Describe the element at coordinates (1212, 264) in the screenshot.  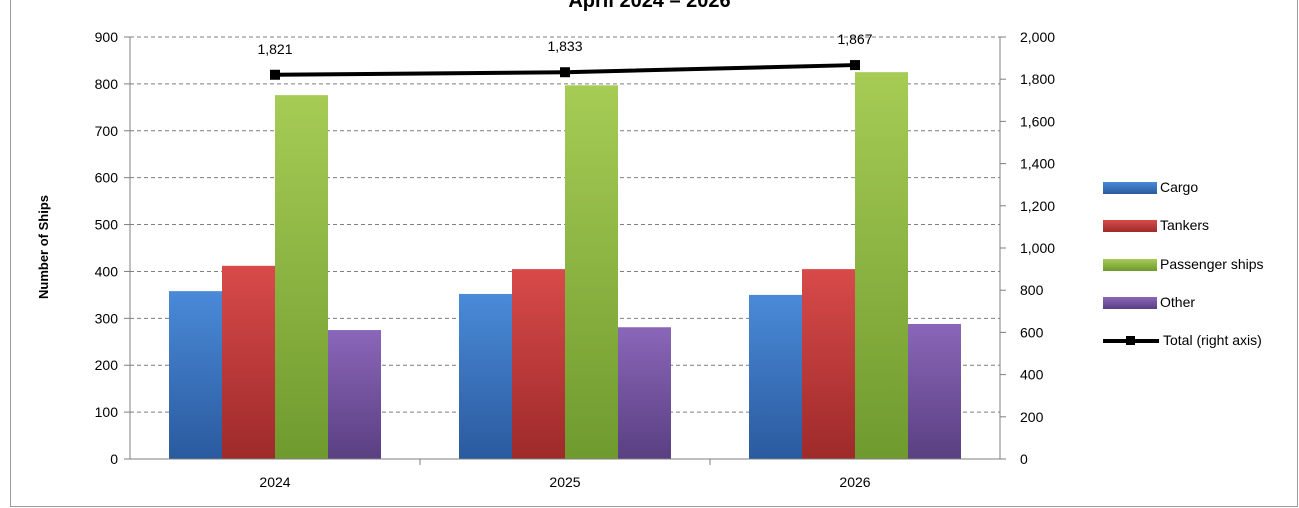
I see `legend-label-passenger-ships: Passenger ships` at that location.